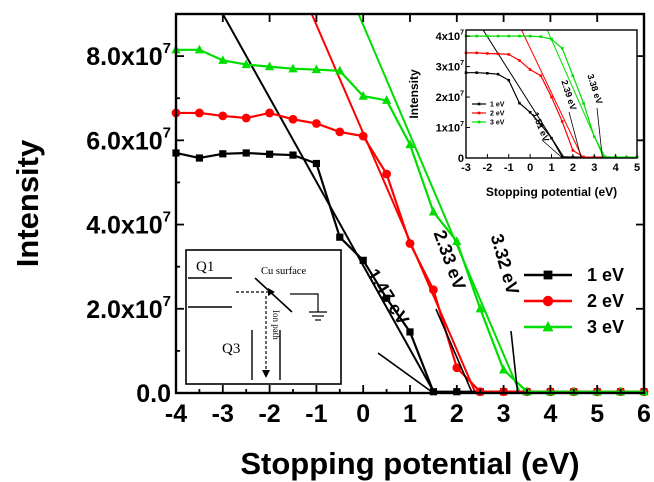  What do you see at coordinates (27, 203) in the screenshot?
I see `y-axis-title: Intensity` at bounding box center [27, 203].